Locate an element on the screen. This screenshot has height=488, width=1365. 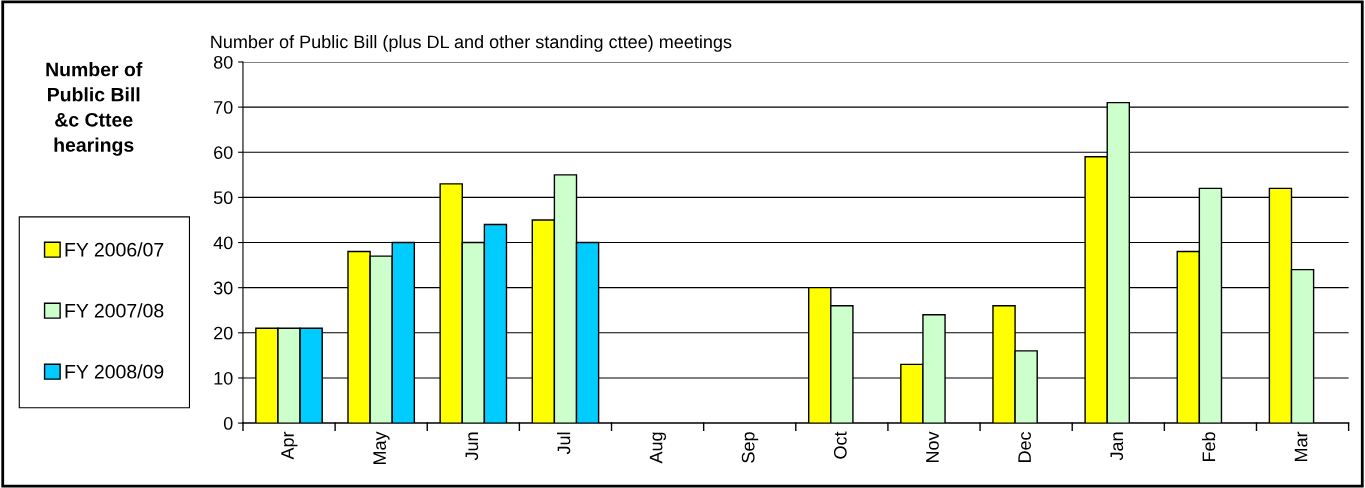
x-tick-label: May is located at coordinates (381, 448).